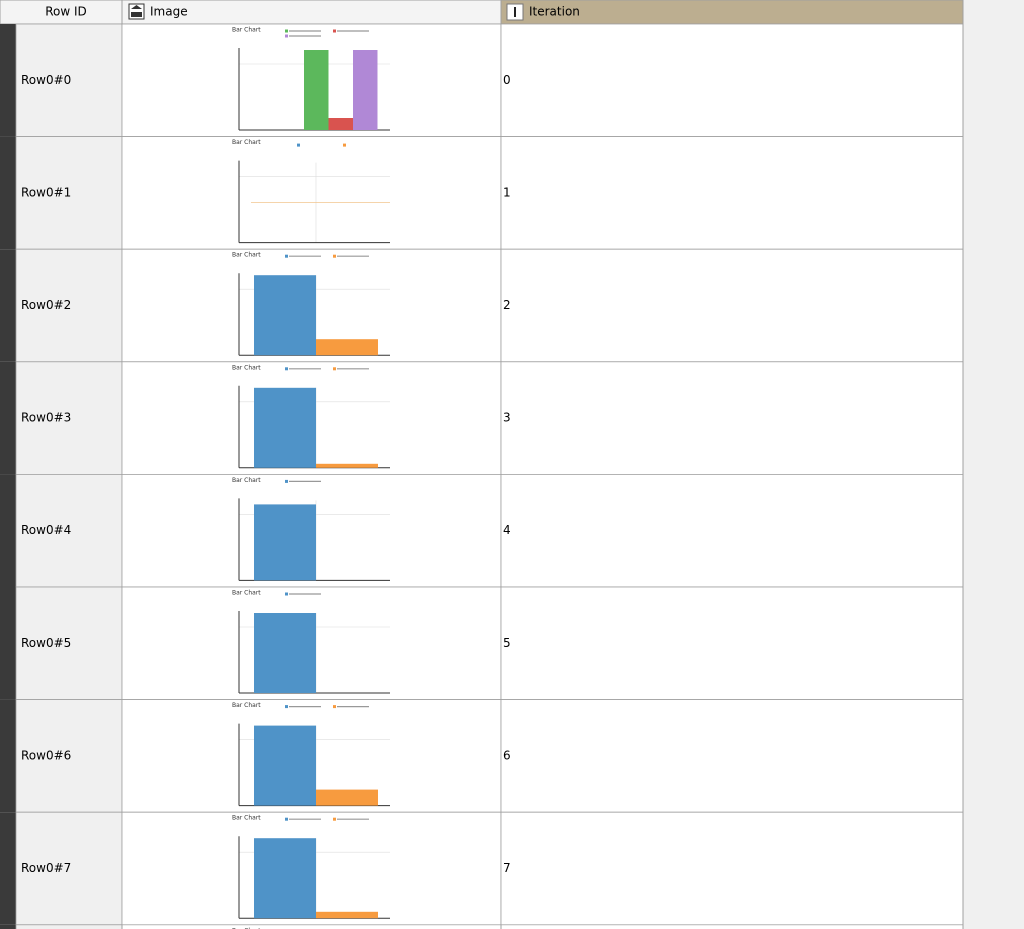 The image size is (1024, 929). I want to click on row-id: Row0#5, so click(46, 643).